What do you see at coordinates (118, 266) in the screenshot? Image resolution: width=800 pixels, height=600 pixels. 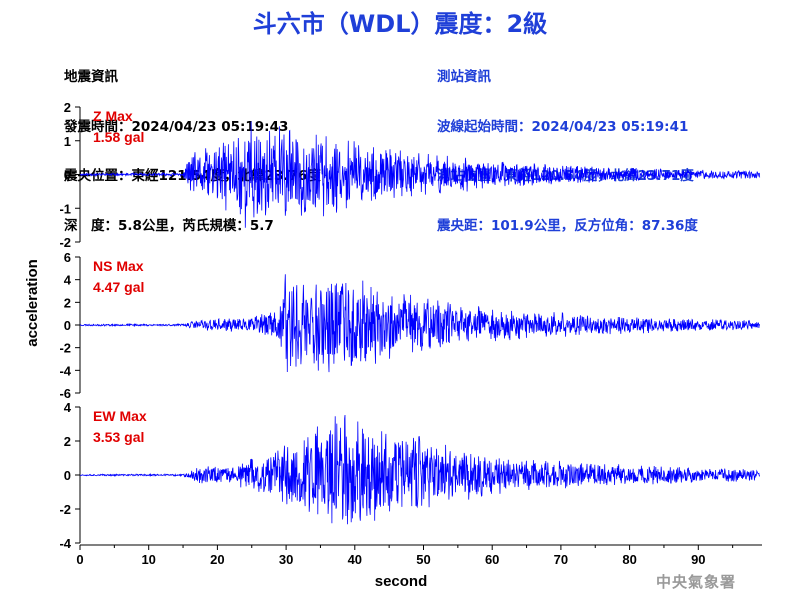 I see `max-label: NS Max` at bounding box center [118, 266].